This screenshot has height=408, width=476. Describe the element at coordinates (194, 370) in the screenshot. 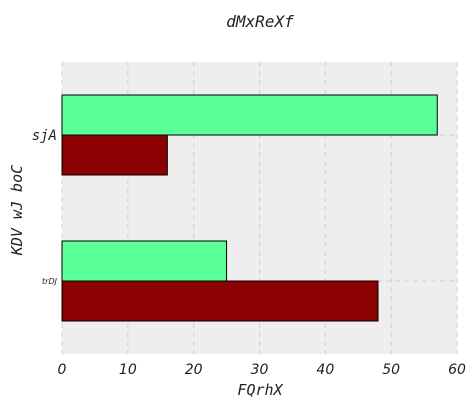

I see `x-tick-label: 20` at that location.